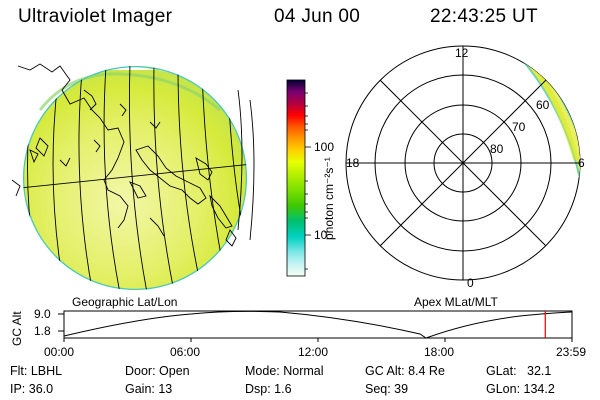 The height and width of the screenshot is (400, 600). What do you see at coordinates (268, 389) in the screenshot?
I see `info-dsp: Dsp: 1.6` at bounding box center [268, 389].